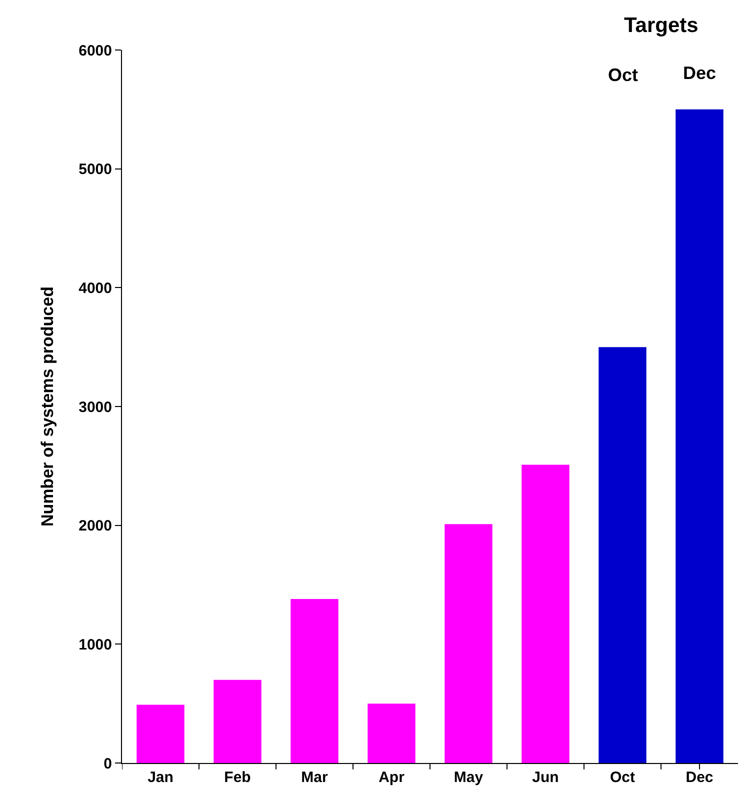 The image size is (750, 801). I want to click on y-tick-label: 5000, so click(95, 169).